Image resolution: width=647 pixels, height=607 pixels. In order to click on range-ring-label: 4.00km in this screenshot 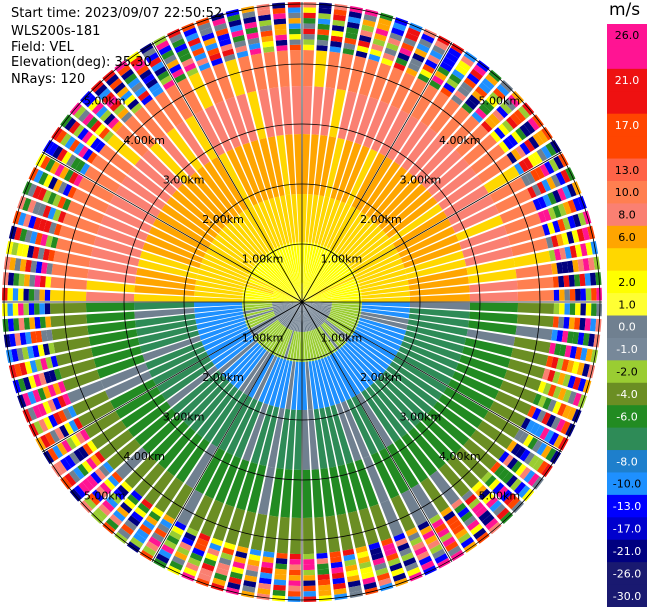, I will do `click(460, 140)`.